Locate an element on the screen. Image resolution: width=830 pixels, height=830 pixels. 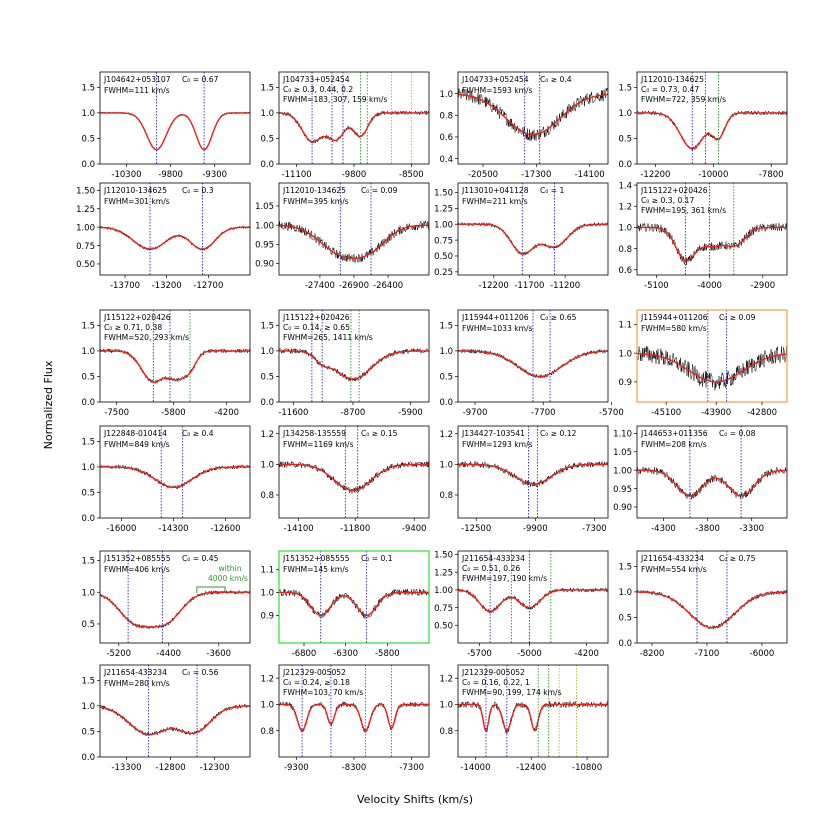
x-tick-label: -12700 is located at coordinates (208, 286).